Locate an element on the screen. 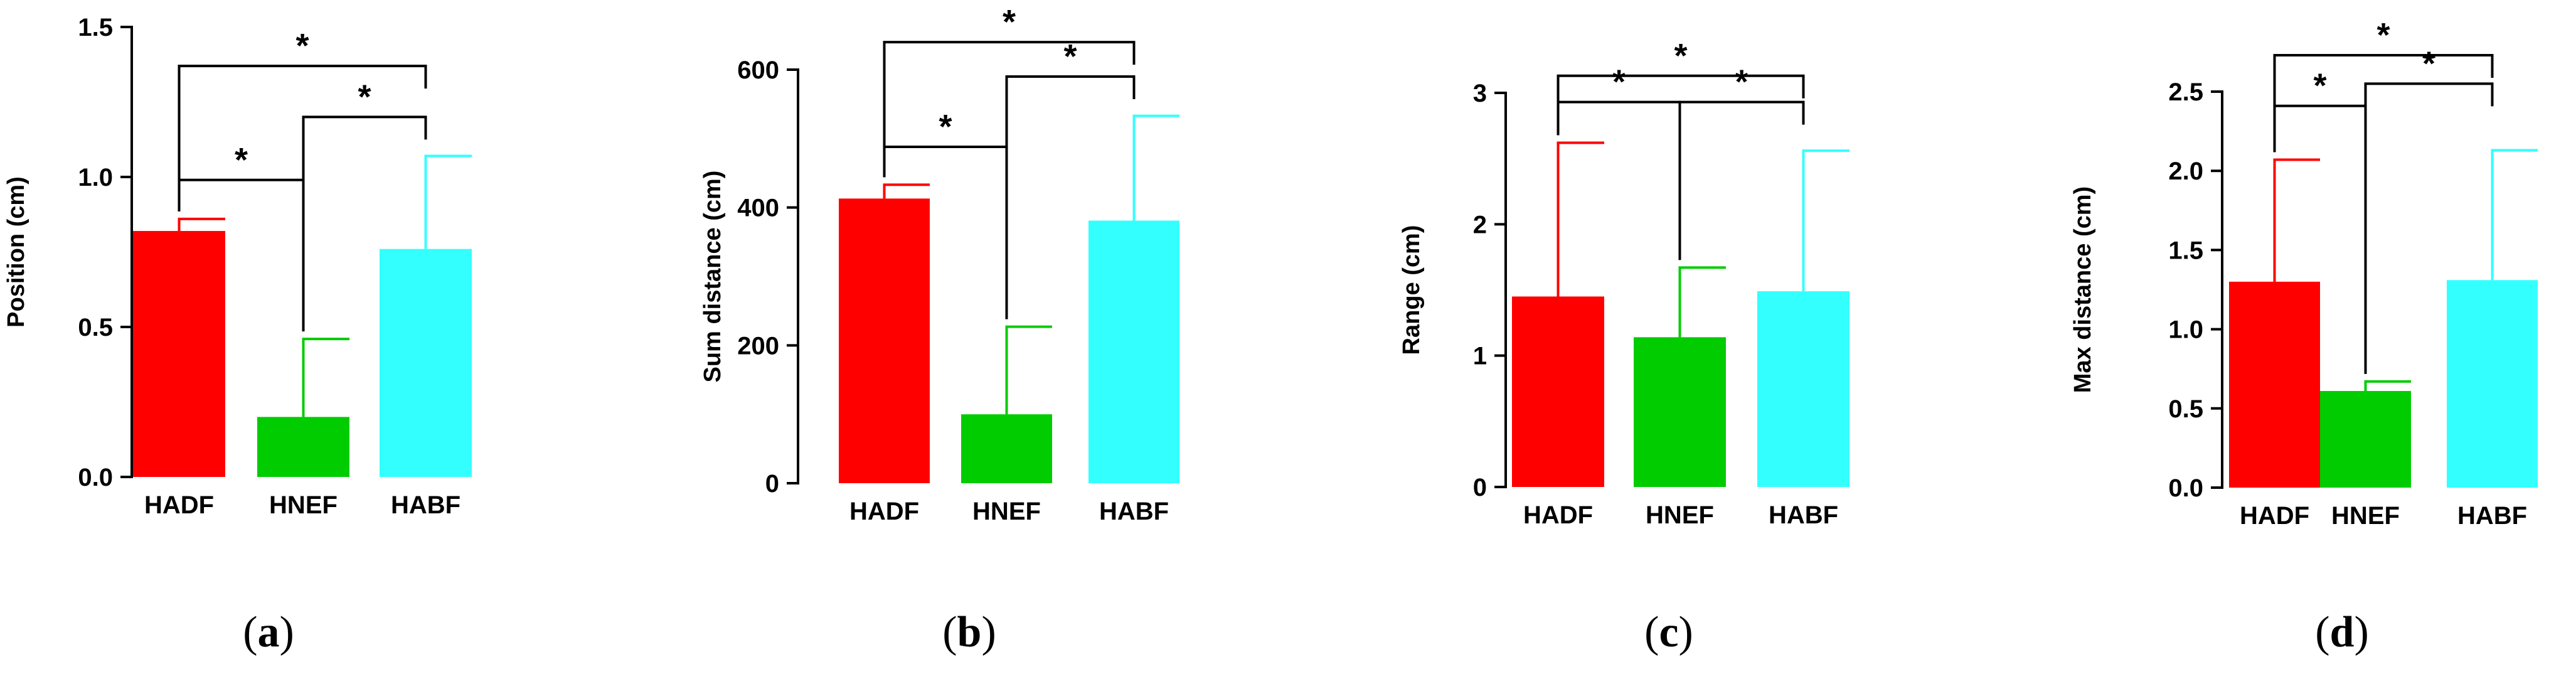 This screenshot has width=2576, height=674. y-tick-label: 3 is located at coordinates (1480, 93).